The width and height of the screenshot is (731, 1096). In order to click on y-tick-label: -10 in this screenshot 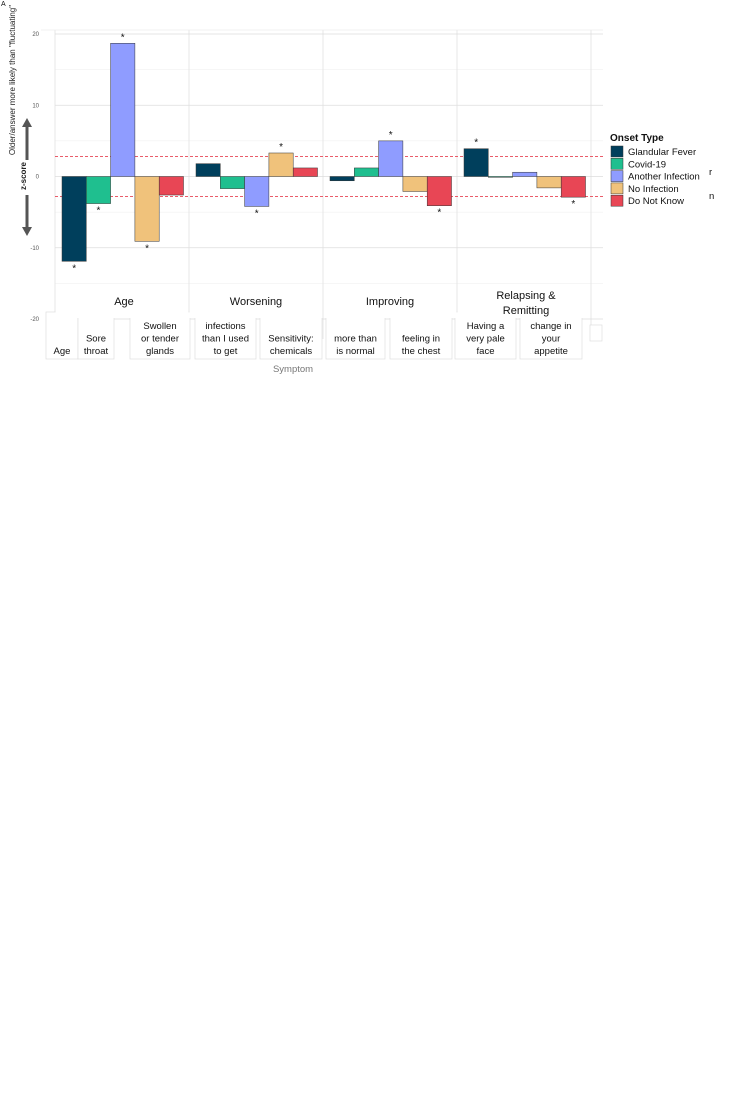, I will do `click(34, 249)`.